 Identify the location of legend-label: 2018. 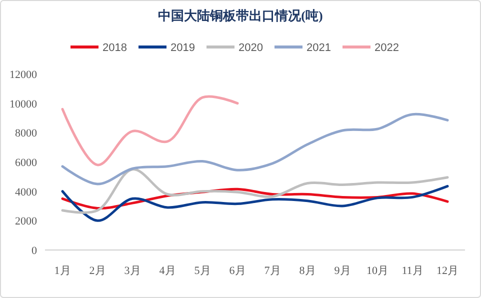
(114, 48).